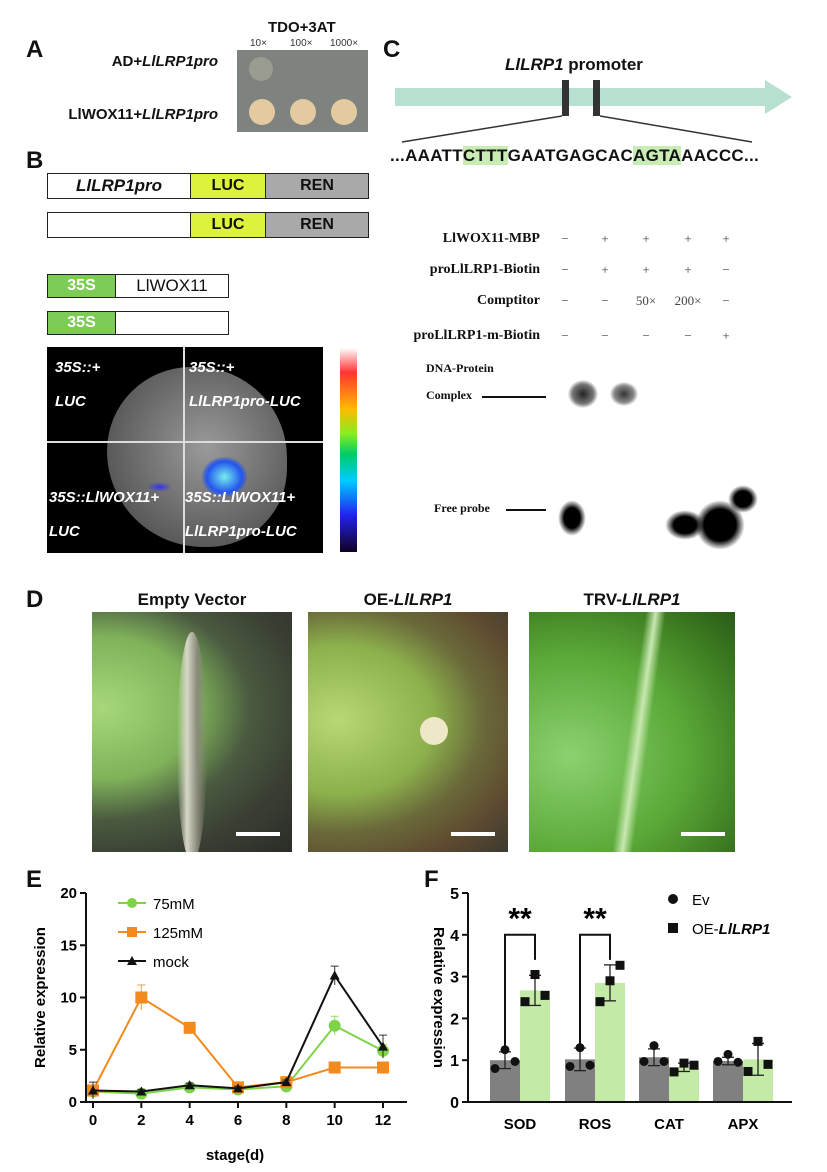  I want to click on free-probe-band, so click(743, 499).